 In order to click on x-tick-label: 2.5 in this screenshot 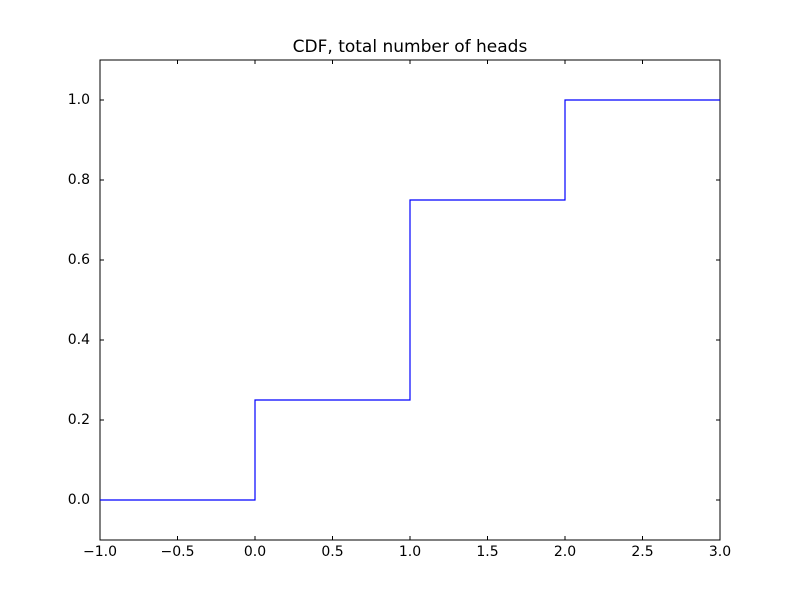, I will do `click(642, 552)`.